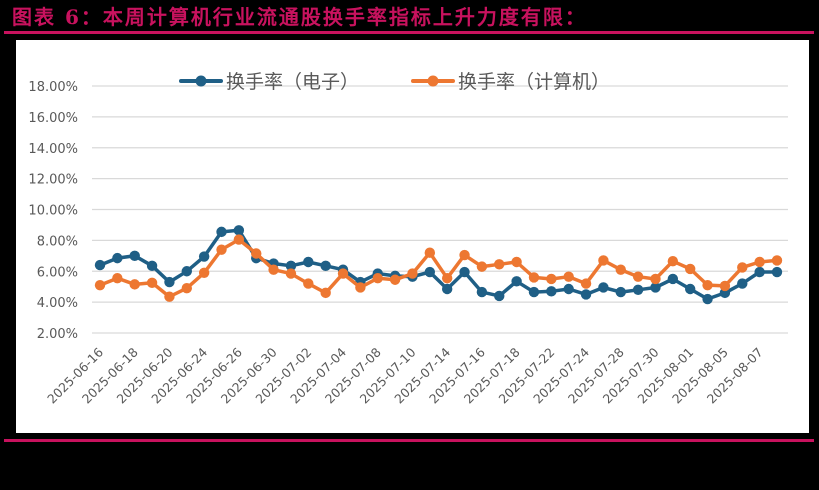  I want to click on series-computer, so click(438, 268).